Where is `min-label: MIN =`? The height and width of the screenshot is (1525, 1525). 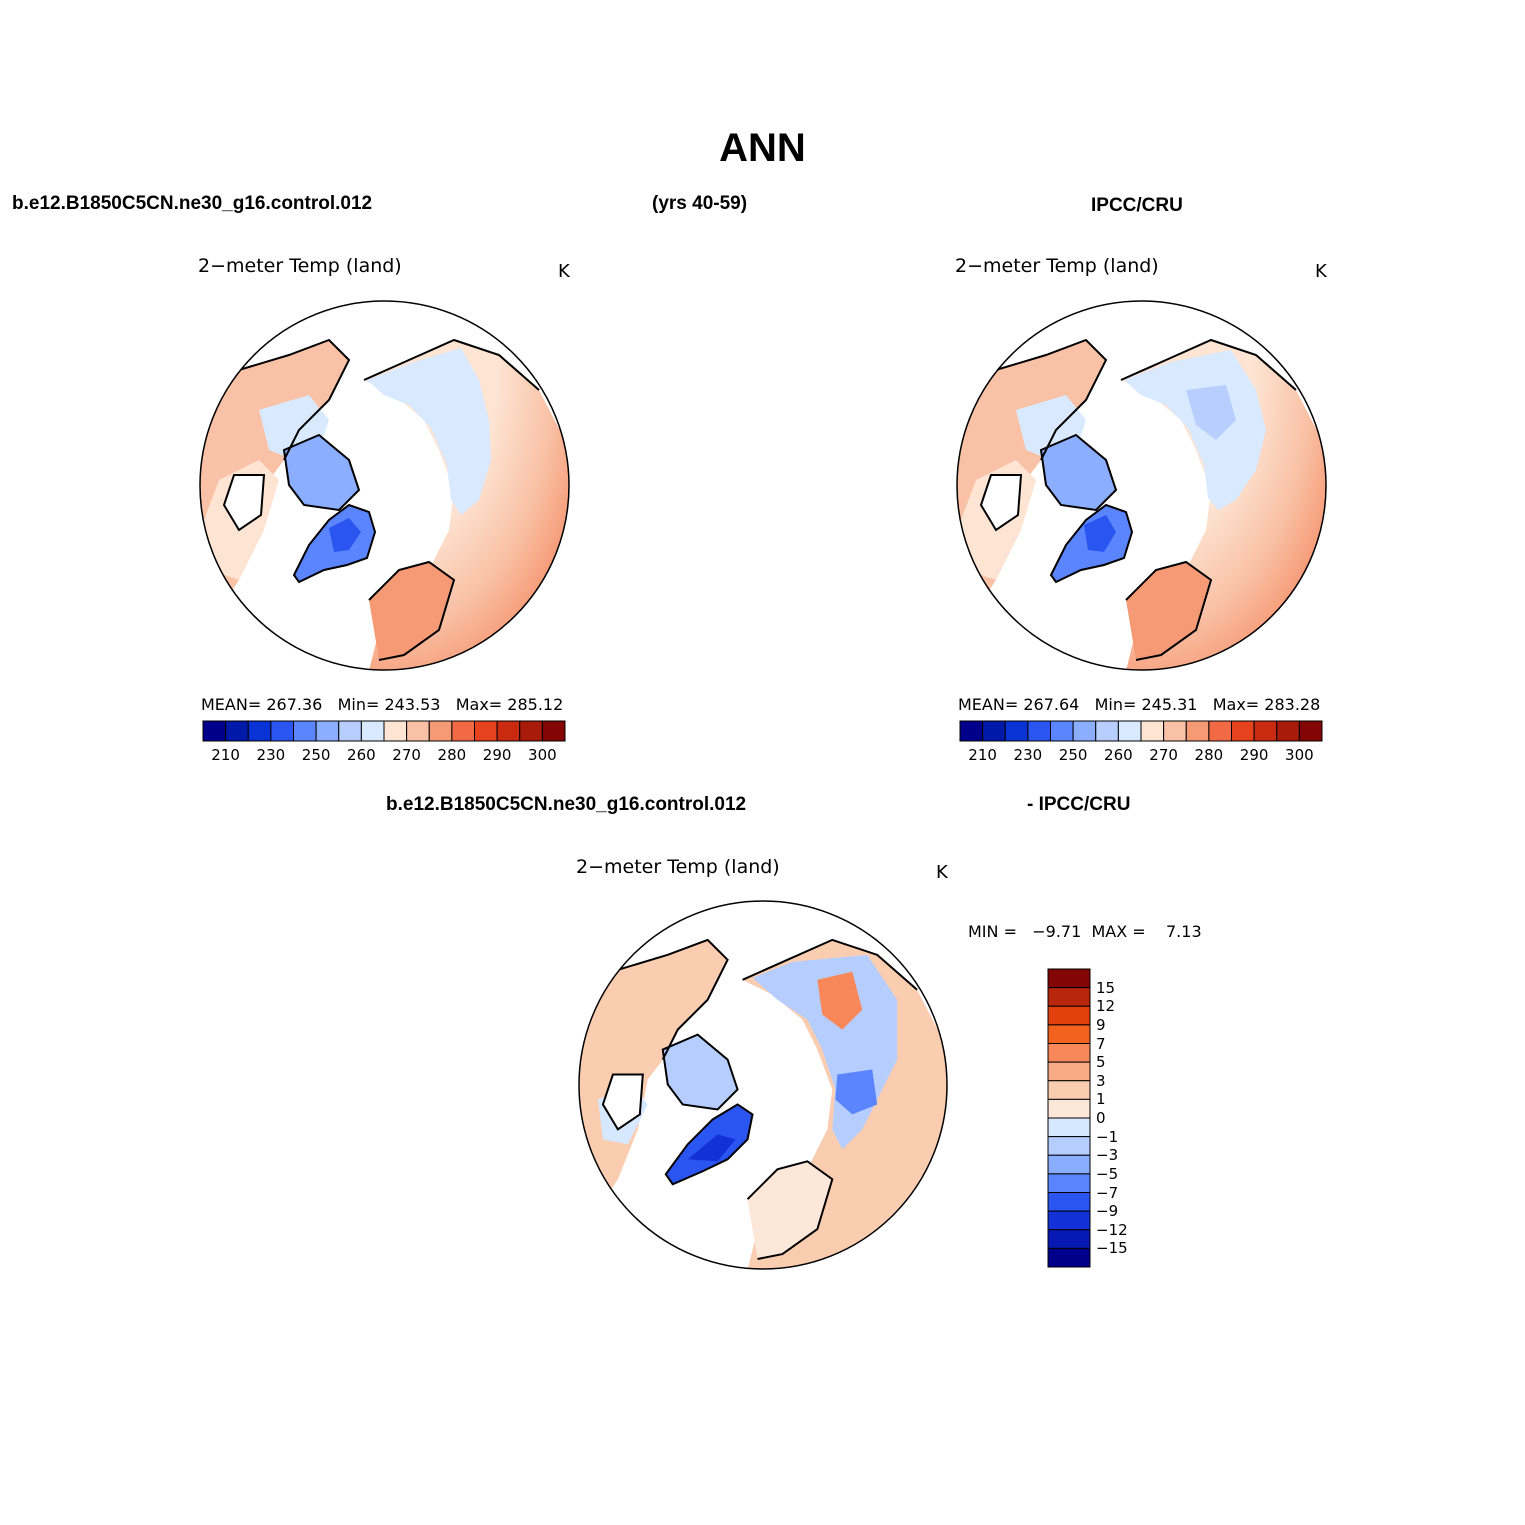
min-label: MIN = is located at coordinates (992, 931).